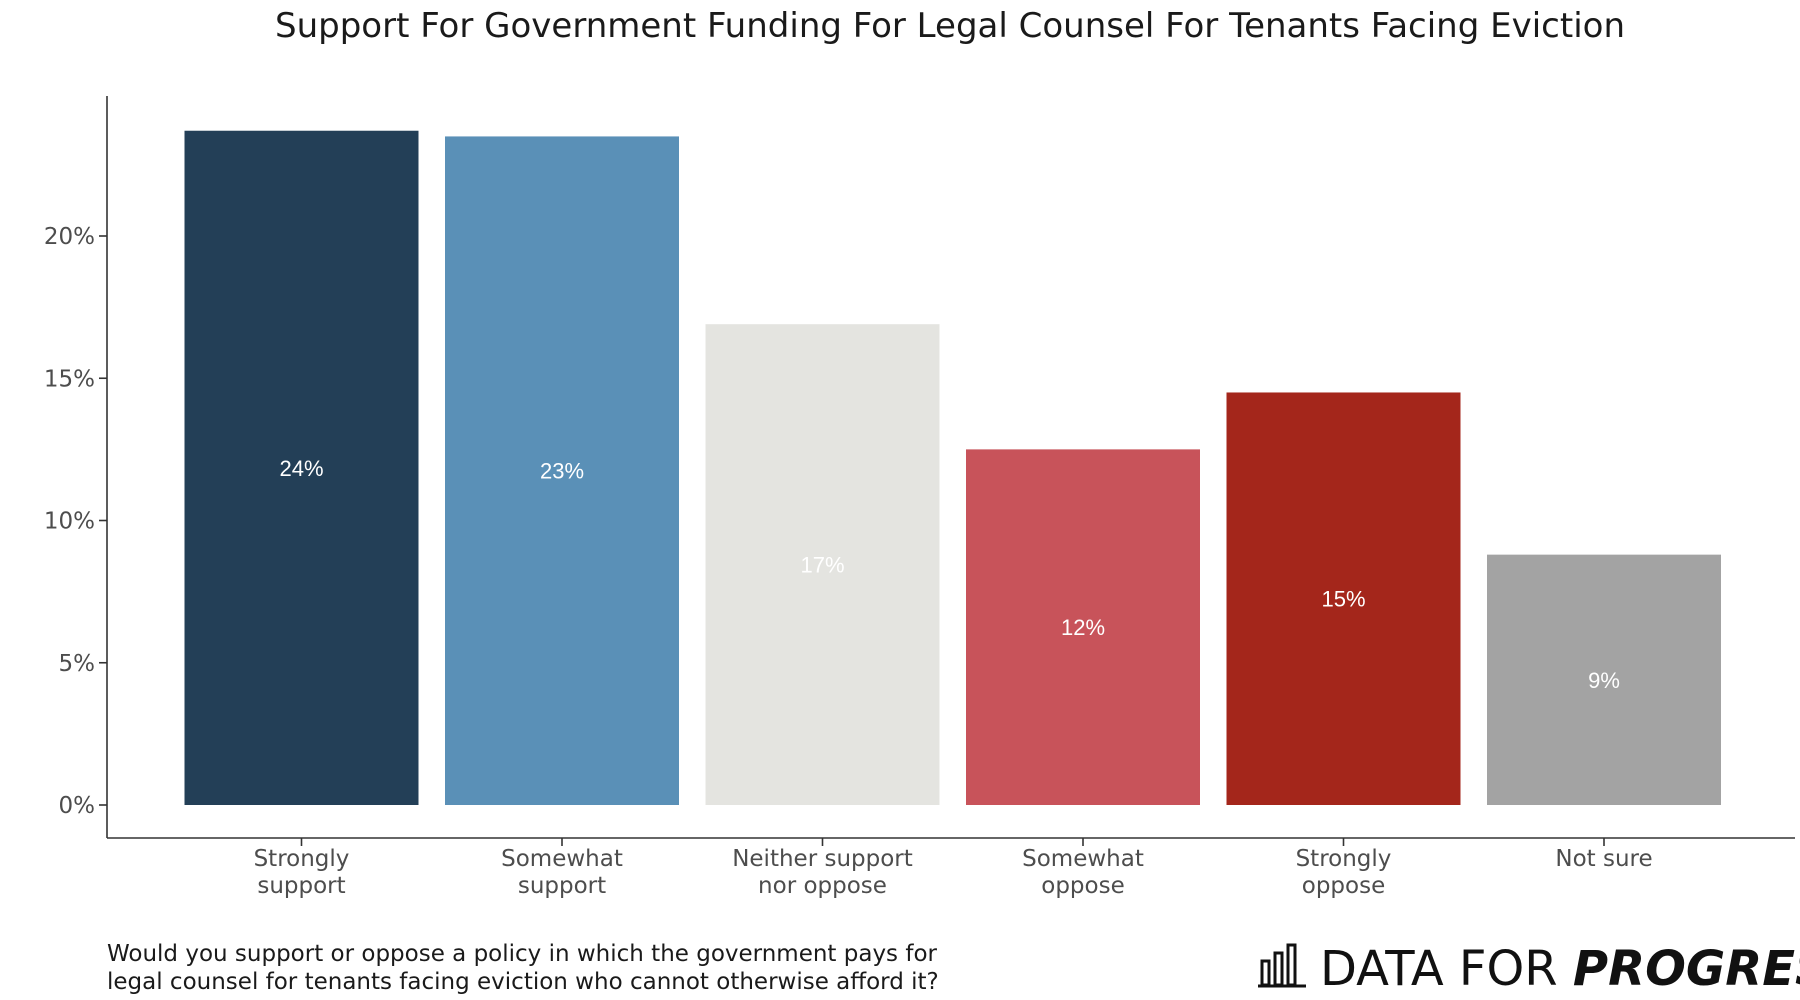  I want to click on x-tick-label-2-line-0: Neither support, so click(822, 859).